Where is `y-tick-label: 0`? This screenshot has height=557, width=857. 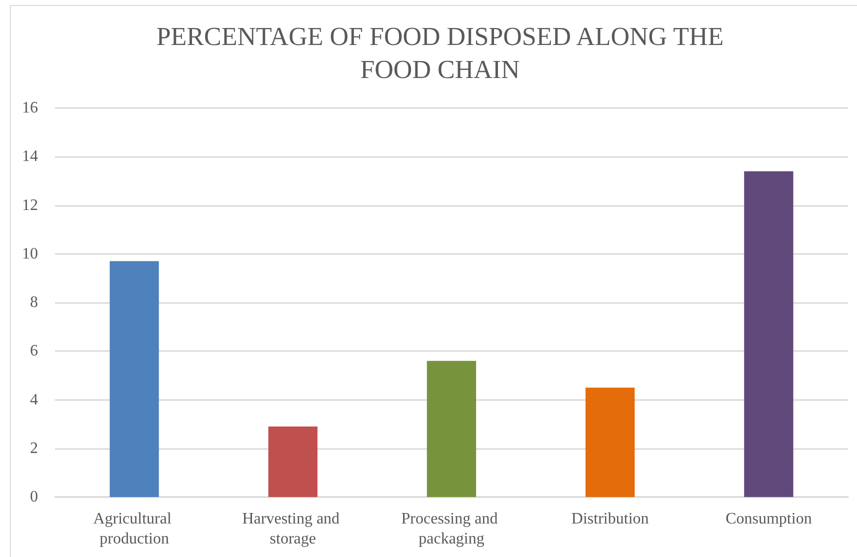
y-tick-label: 0 is located at coordinates (34, 497).